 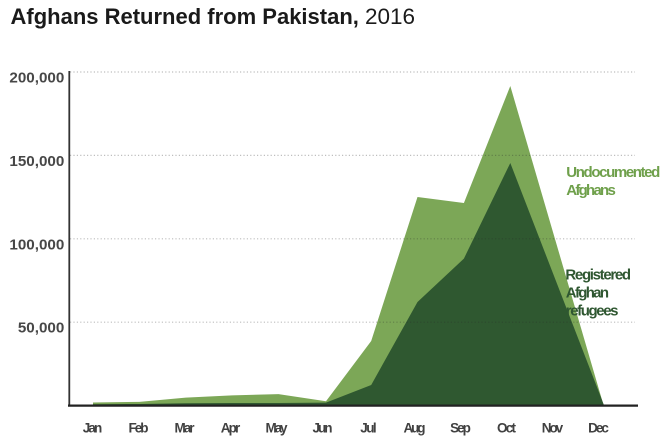 What do you see at coordinates (591, 190) in the screenshot?
I see `svg-text: Afghans` at bounding box center [591, 190].